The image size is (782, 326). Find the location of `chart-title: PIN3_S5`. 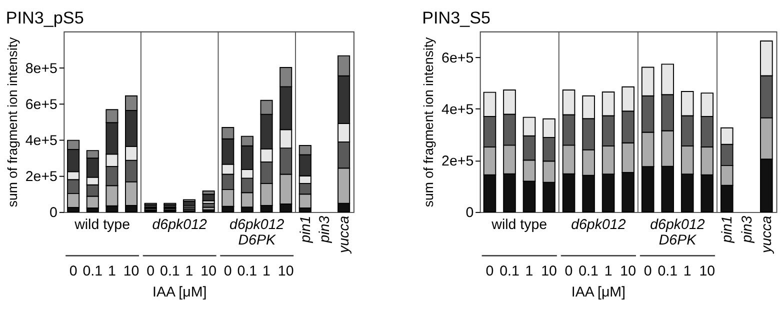

chart-title: PIN3_S5 is located at coordinates (456, 18).